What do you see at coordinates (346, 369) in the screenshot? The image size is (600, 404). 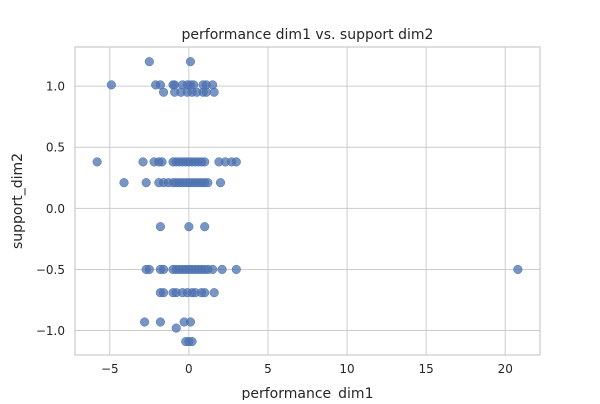 I see `x-tick-label: 10` at bounding box center [346, 369].